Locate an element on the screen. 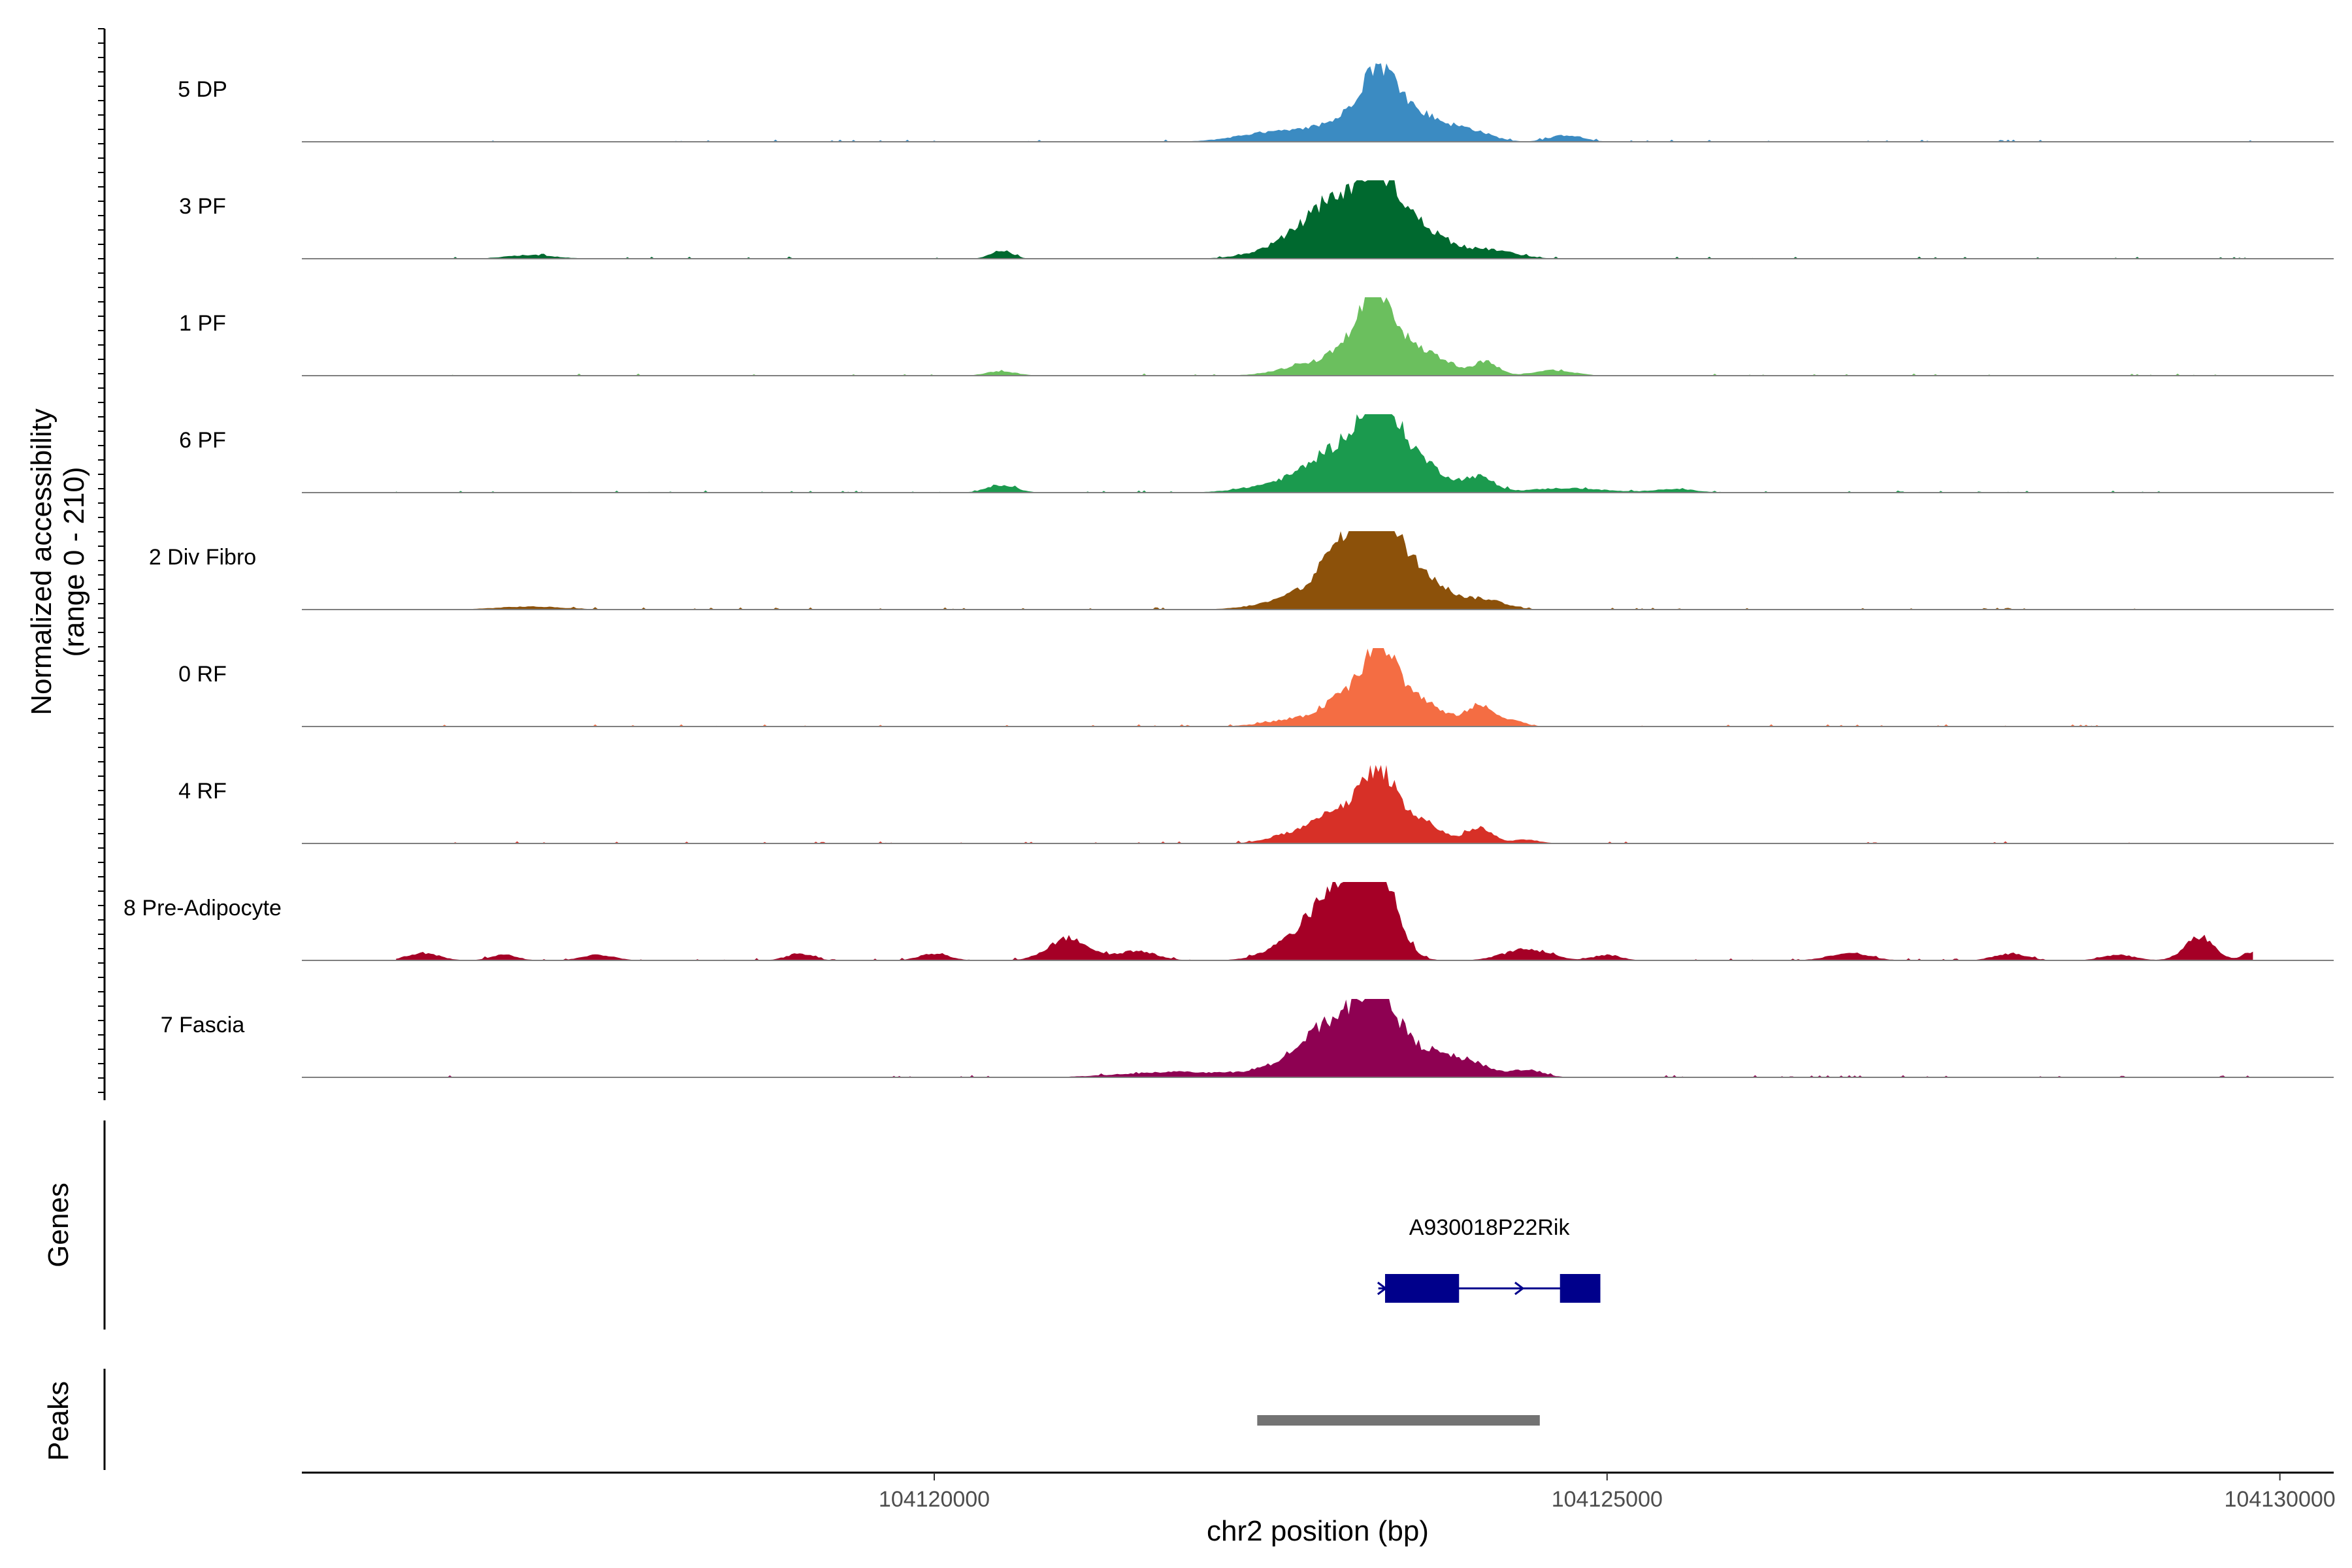  genes-track-title: Genes is located at coordinates (58, 1225).